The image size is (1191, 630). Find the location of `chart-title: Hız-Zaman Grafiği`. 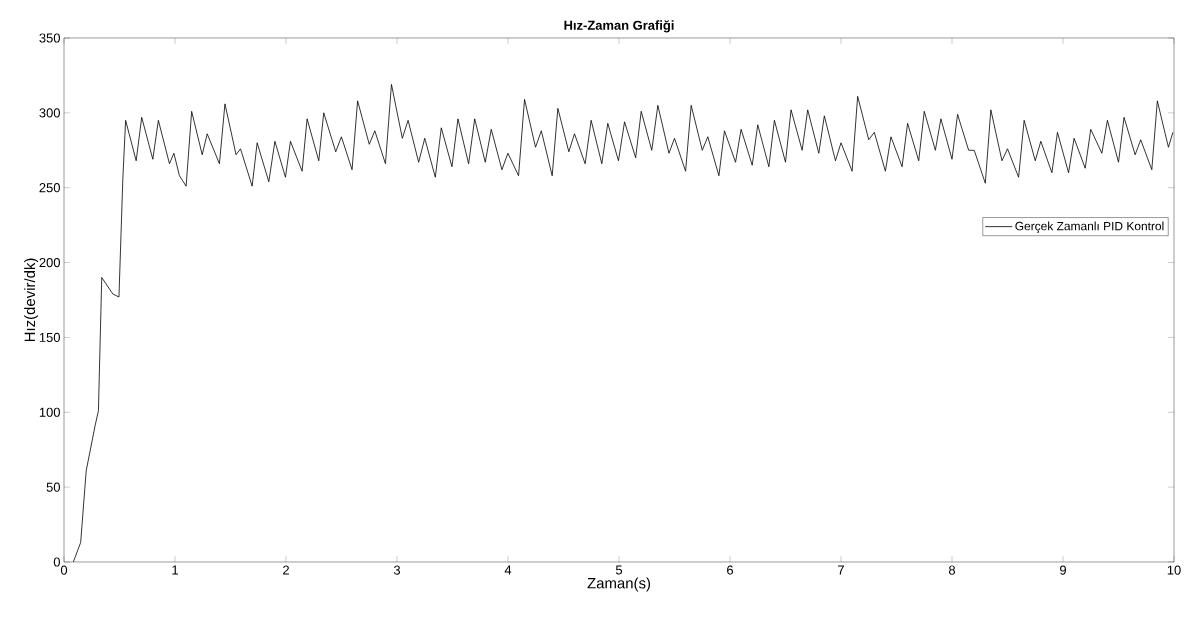

chart-title: Hız-Zaman Grafiği is located at coordinates (619, 26).